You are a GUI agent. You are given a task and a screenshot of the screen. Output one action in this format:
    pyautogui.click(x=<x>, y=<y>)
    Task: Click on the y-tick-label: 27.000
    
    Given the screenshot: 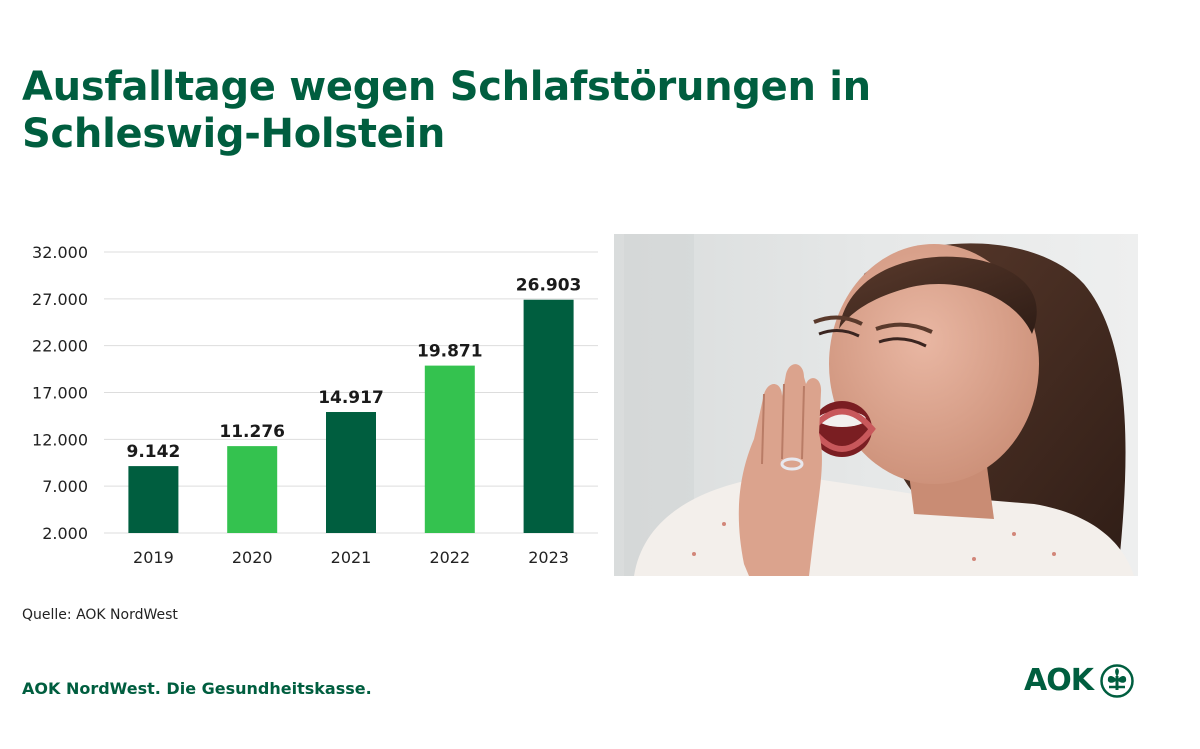 What is the action you would take?
    pyautogui.click(x=60, y=299)
    